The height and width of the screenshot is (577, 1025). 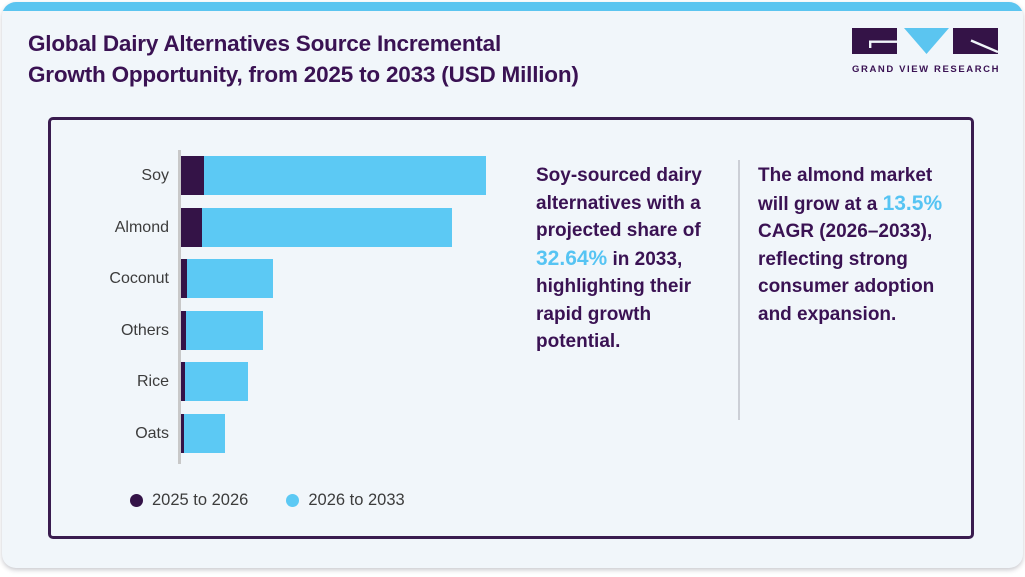 I want to click on chart-row-rice: Rice, so click(x=286, y=381).